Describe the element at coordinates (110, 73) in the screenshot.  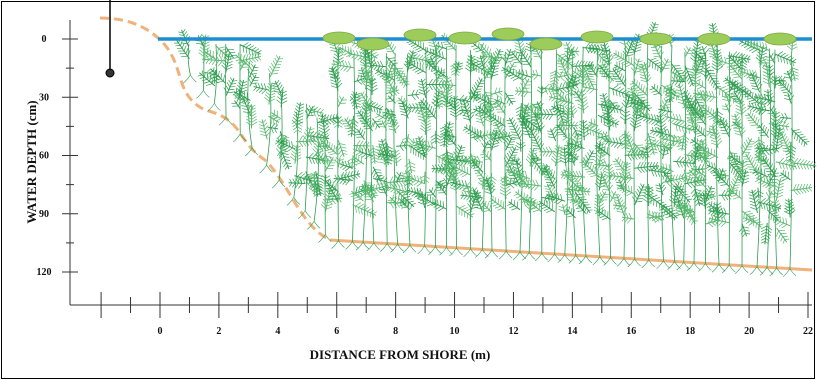
I see `leader-line-dot-icon` at that location.